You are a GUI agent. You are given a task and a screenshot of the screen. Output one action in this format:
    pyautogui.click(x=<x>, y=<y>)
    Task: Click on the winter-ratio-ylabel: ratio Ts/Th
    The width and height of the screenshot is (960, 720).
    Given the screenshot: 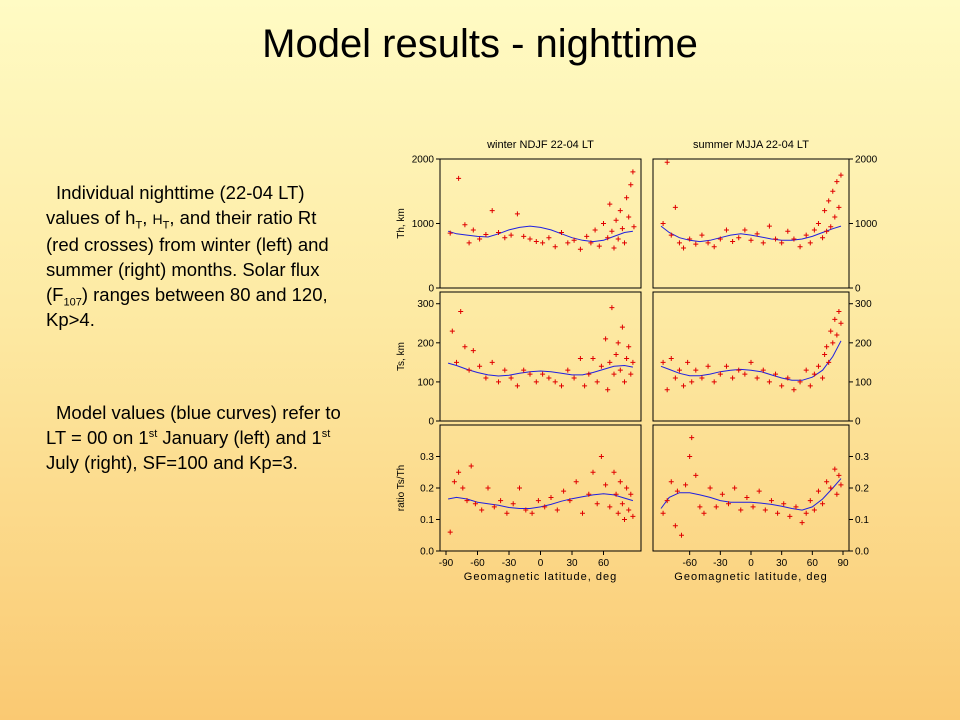 What is the action you would take?
    pyautogui.click(x=401, y=488)
    